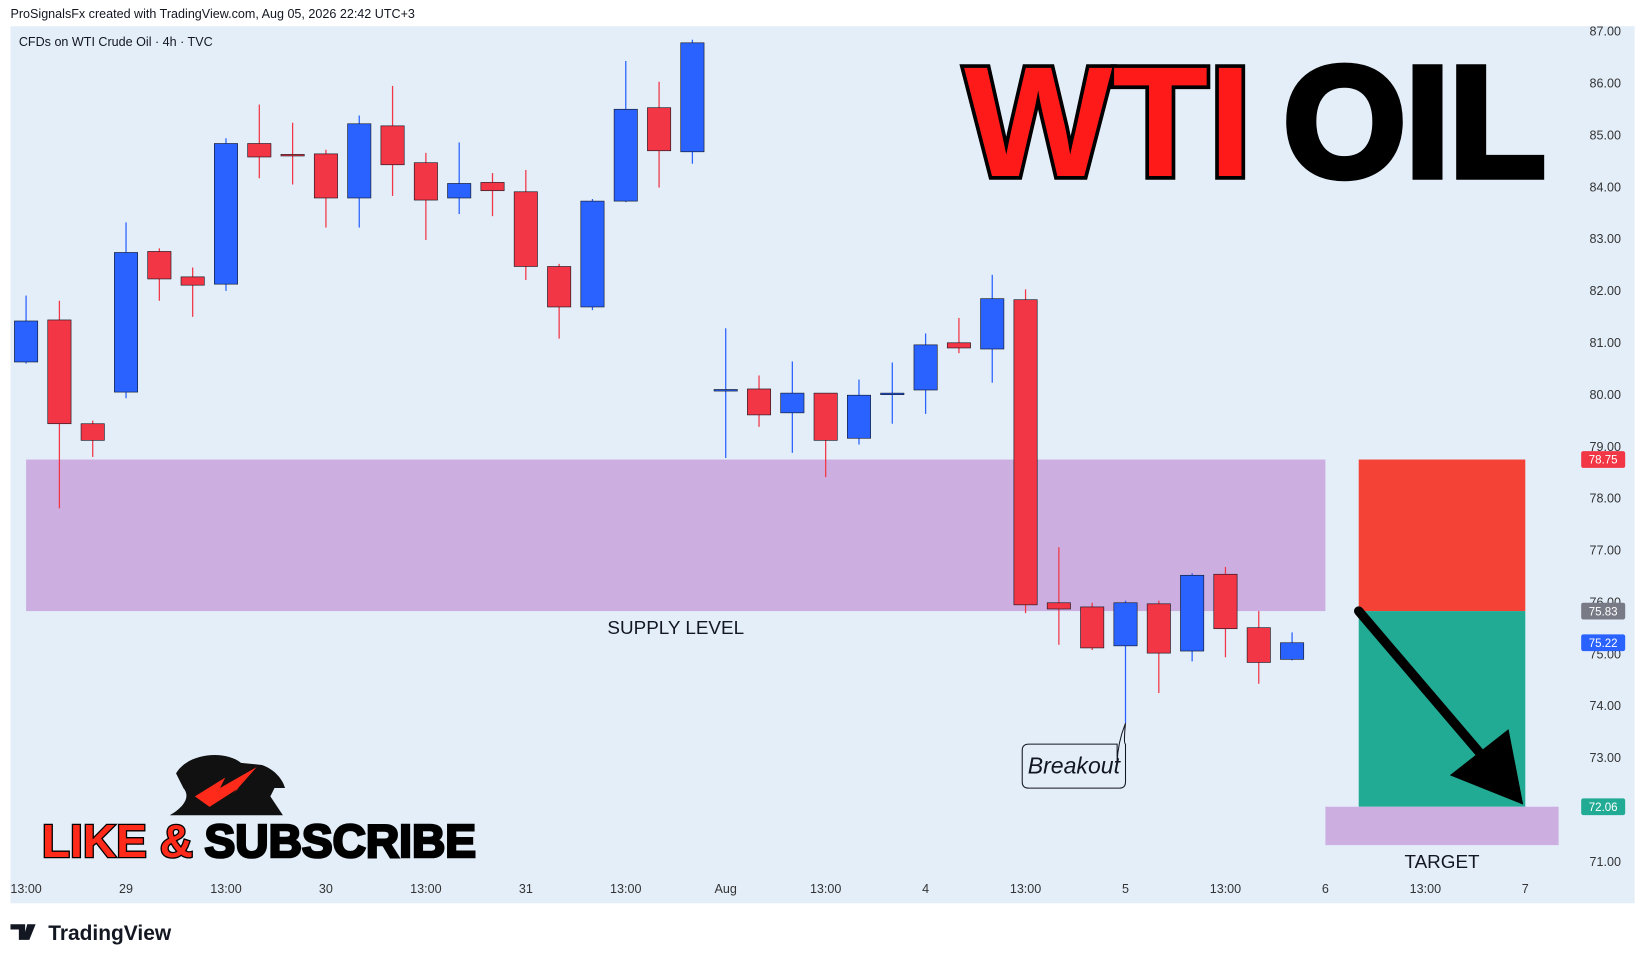  I want to click on x-tick-label: 5, so click(1125, 889).